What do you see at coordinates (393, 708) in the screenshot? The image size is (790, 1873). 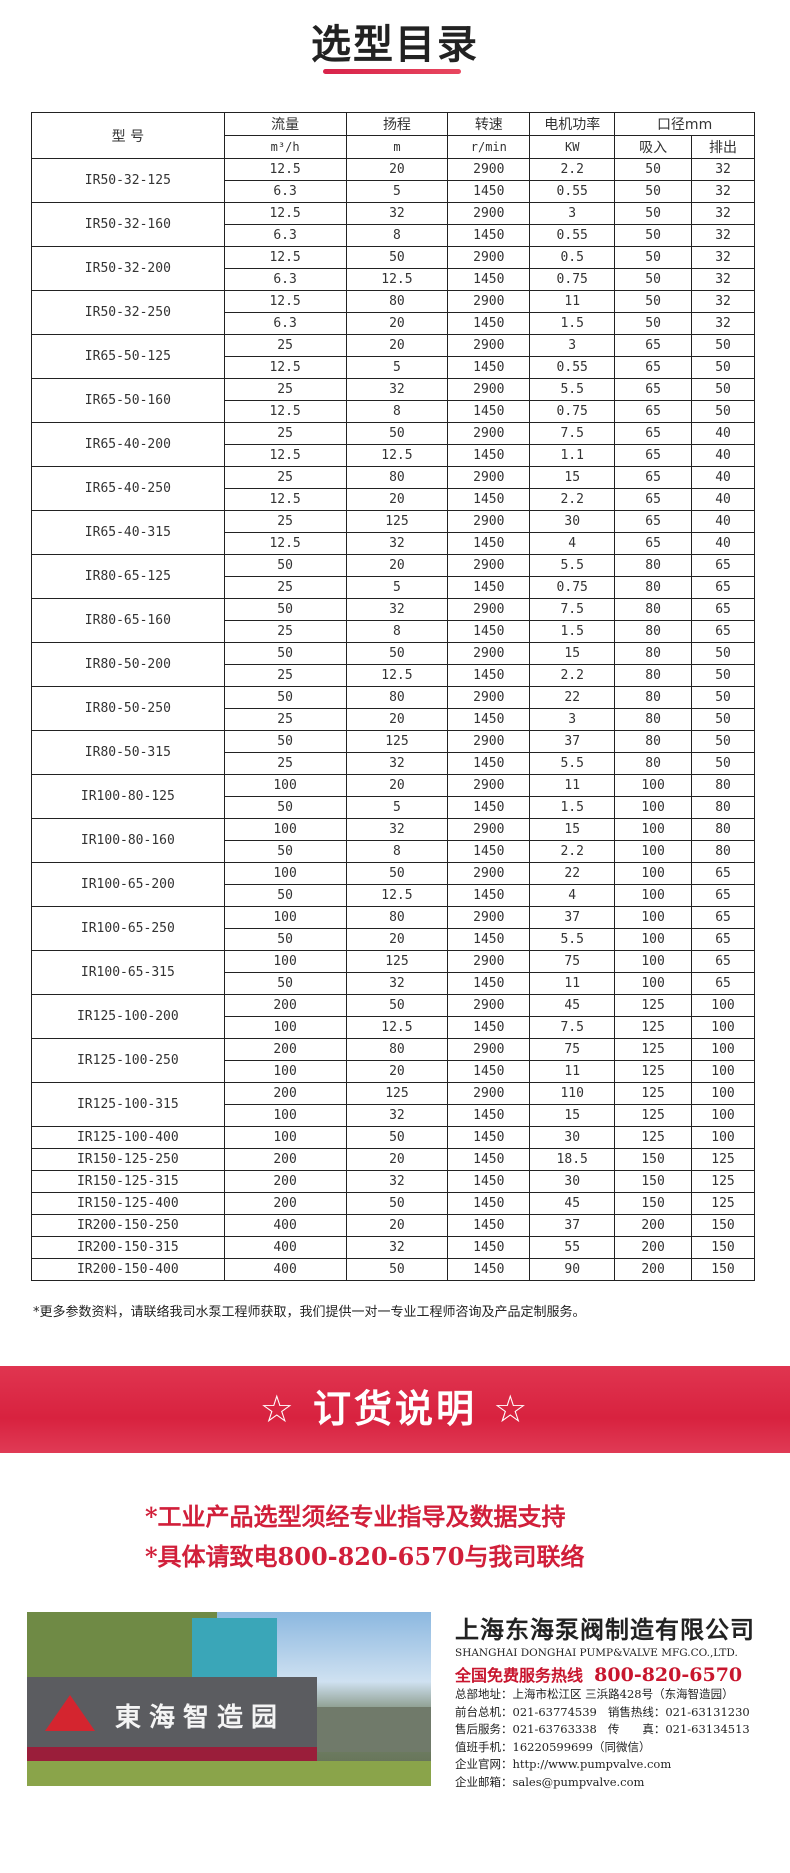 I see `table-row: IR80-50-250 50 80 2900 22 80 50` at bounding box center [393, 708].